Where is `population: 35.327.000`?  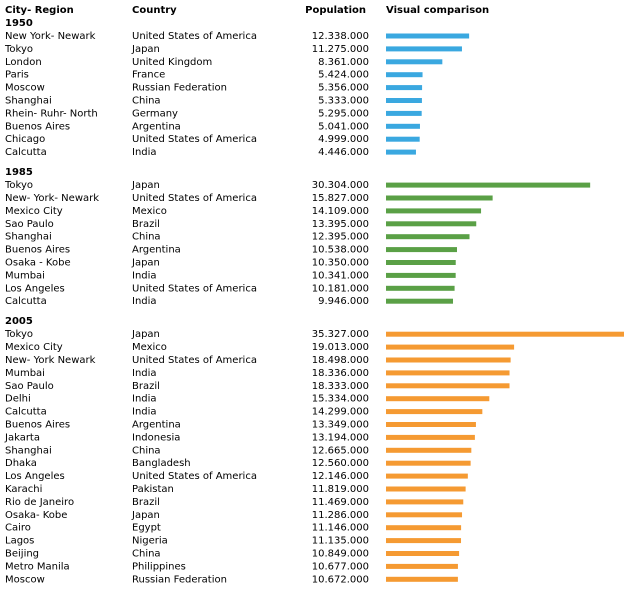
population: 35.327.000 is located at coordinates (340, 334).